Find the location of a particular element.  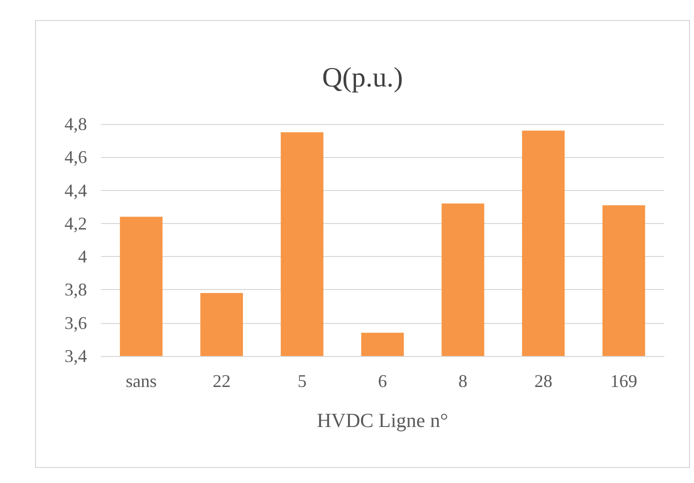

x-tick-label: 6 is located at coordinates (382, 381).